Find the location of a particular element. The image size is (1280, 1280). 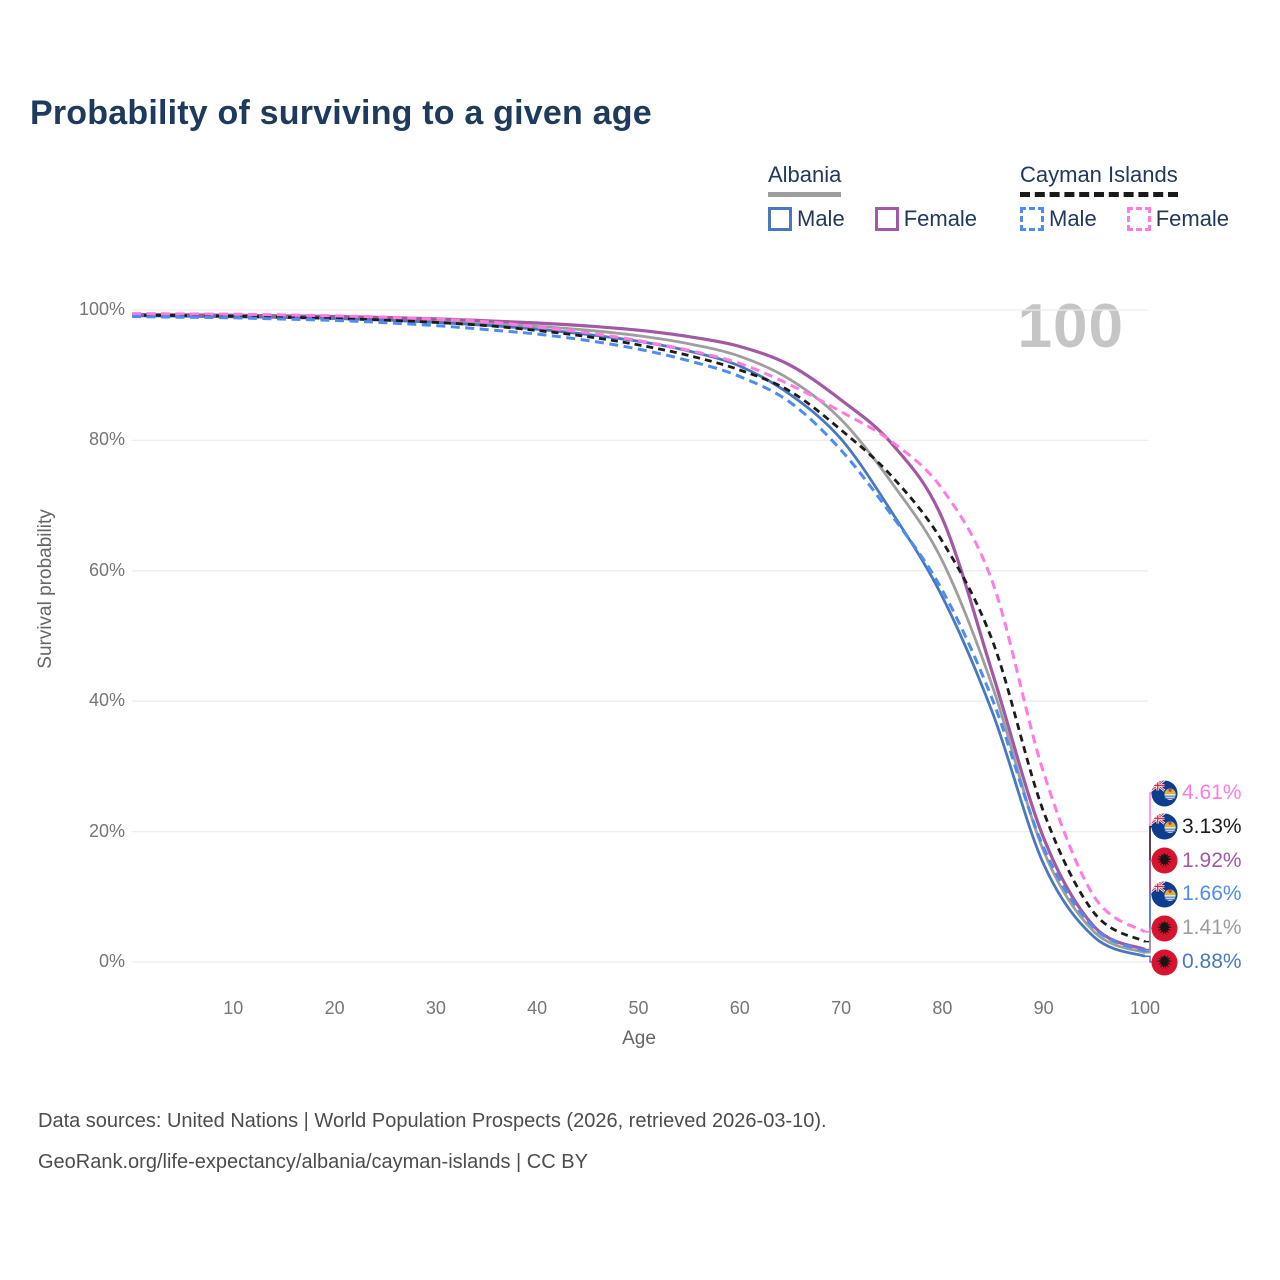

y-tick-40%: 40% is located at coordinates (106, 700).